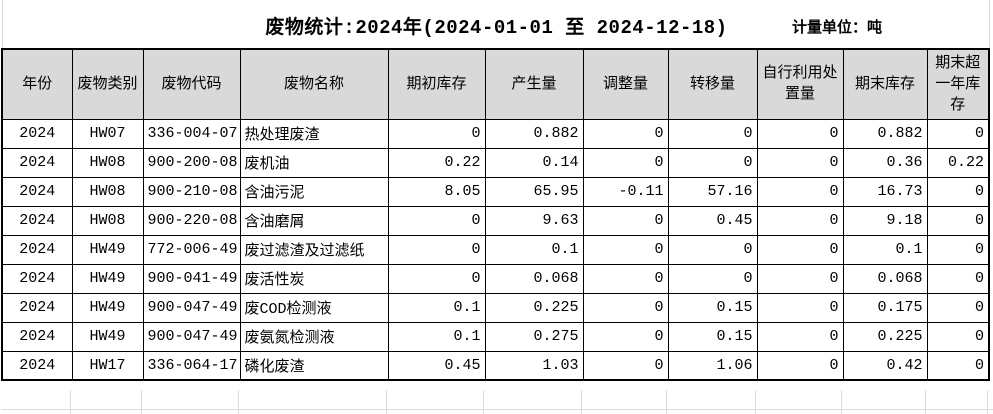 The height and width of the screenshot is (414, 993). I want to click on column-header-name: 废物名称, so click(314, 84).